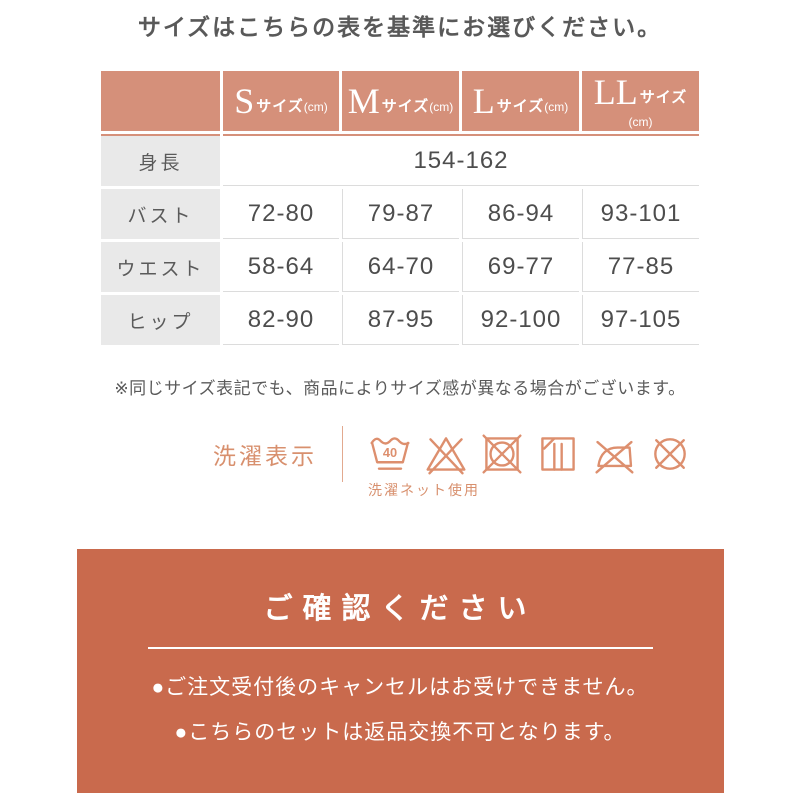 This screenshot has height=800, width=800. What do you see at coordinates (614, 457) in the screenshot?
I see `no-iron-icon` at bounding box center [614, 457].